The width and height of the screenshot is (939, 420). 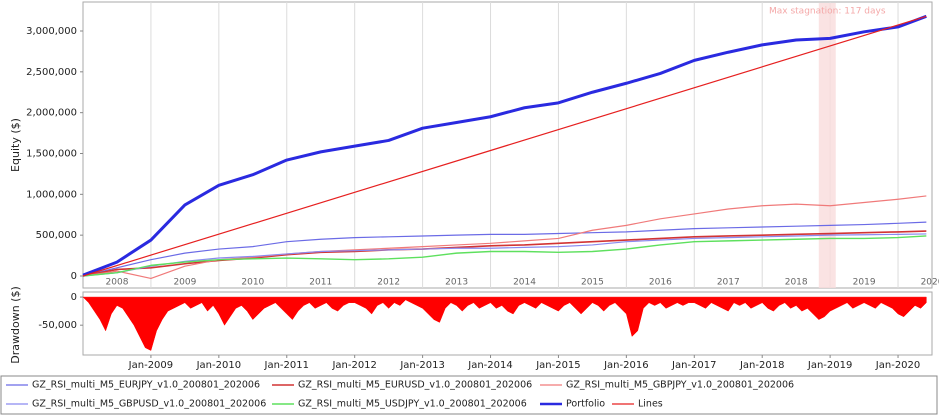 What do you see at coordinates (728, 283) in the screenshot?
I see `x-tick-label: 2017` at bounding box center [728, 283].